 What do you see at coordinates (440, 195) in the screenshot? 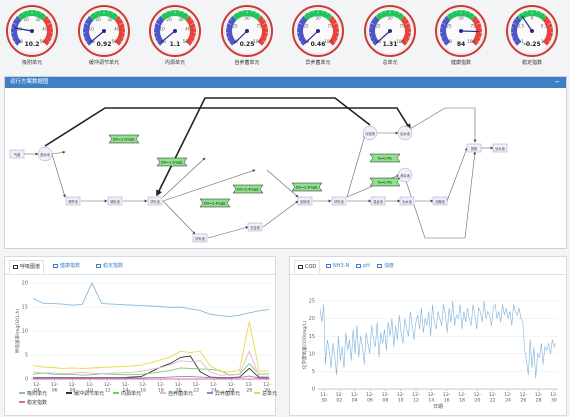
I see `discharge-line` at bounding box center [440, 195].